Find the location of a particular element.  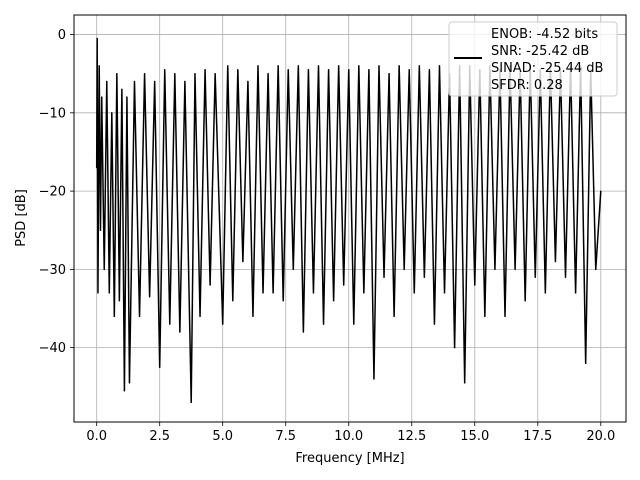

x-tick-label: 7.5 is located at coordinates (285, 436).